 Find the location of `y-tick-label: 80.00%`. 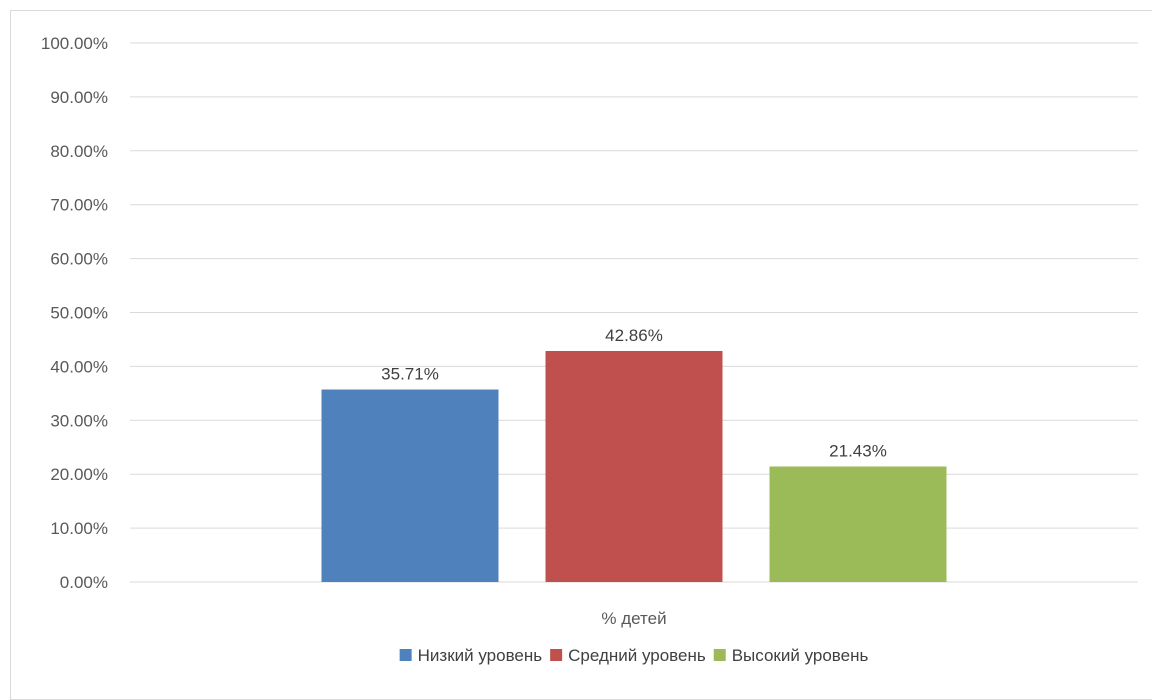

y-tick-label: 80.00% is located at coordinates (79, 151).